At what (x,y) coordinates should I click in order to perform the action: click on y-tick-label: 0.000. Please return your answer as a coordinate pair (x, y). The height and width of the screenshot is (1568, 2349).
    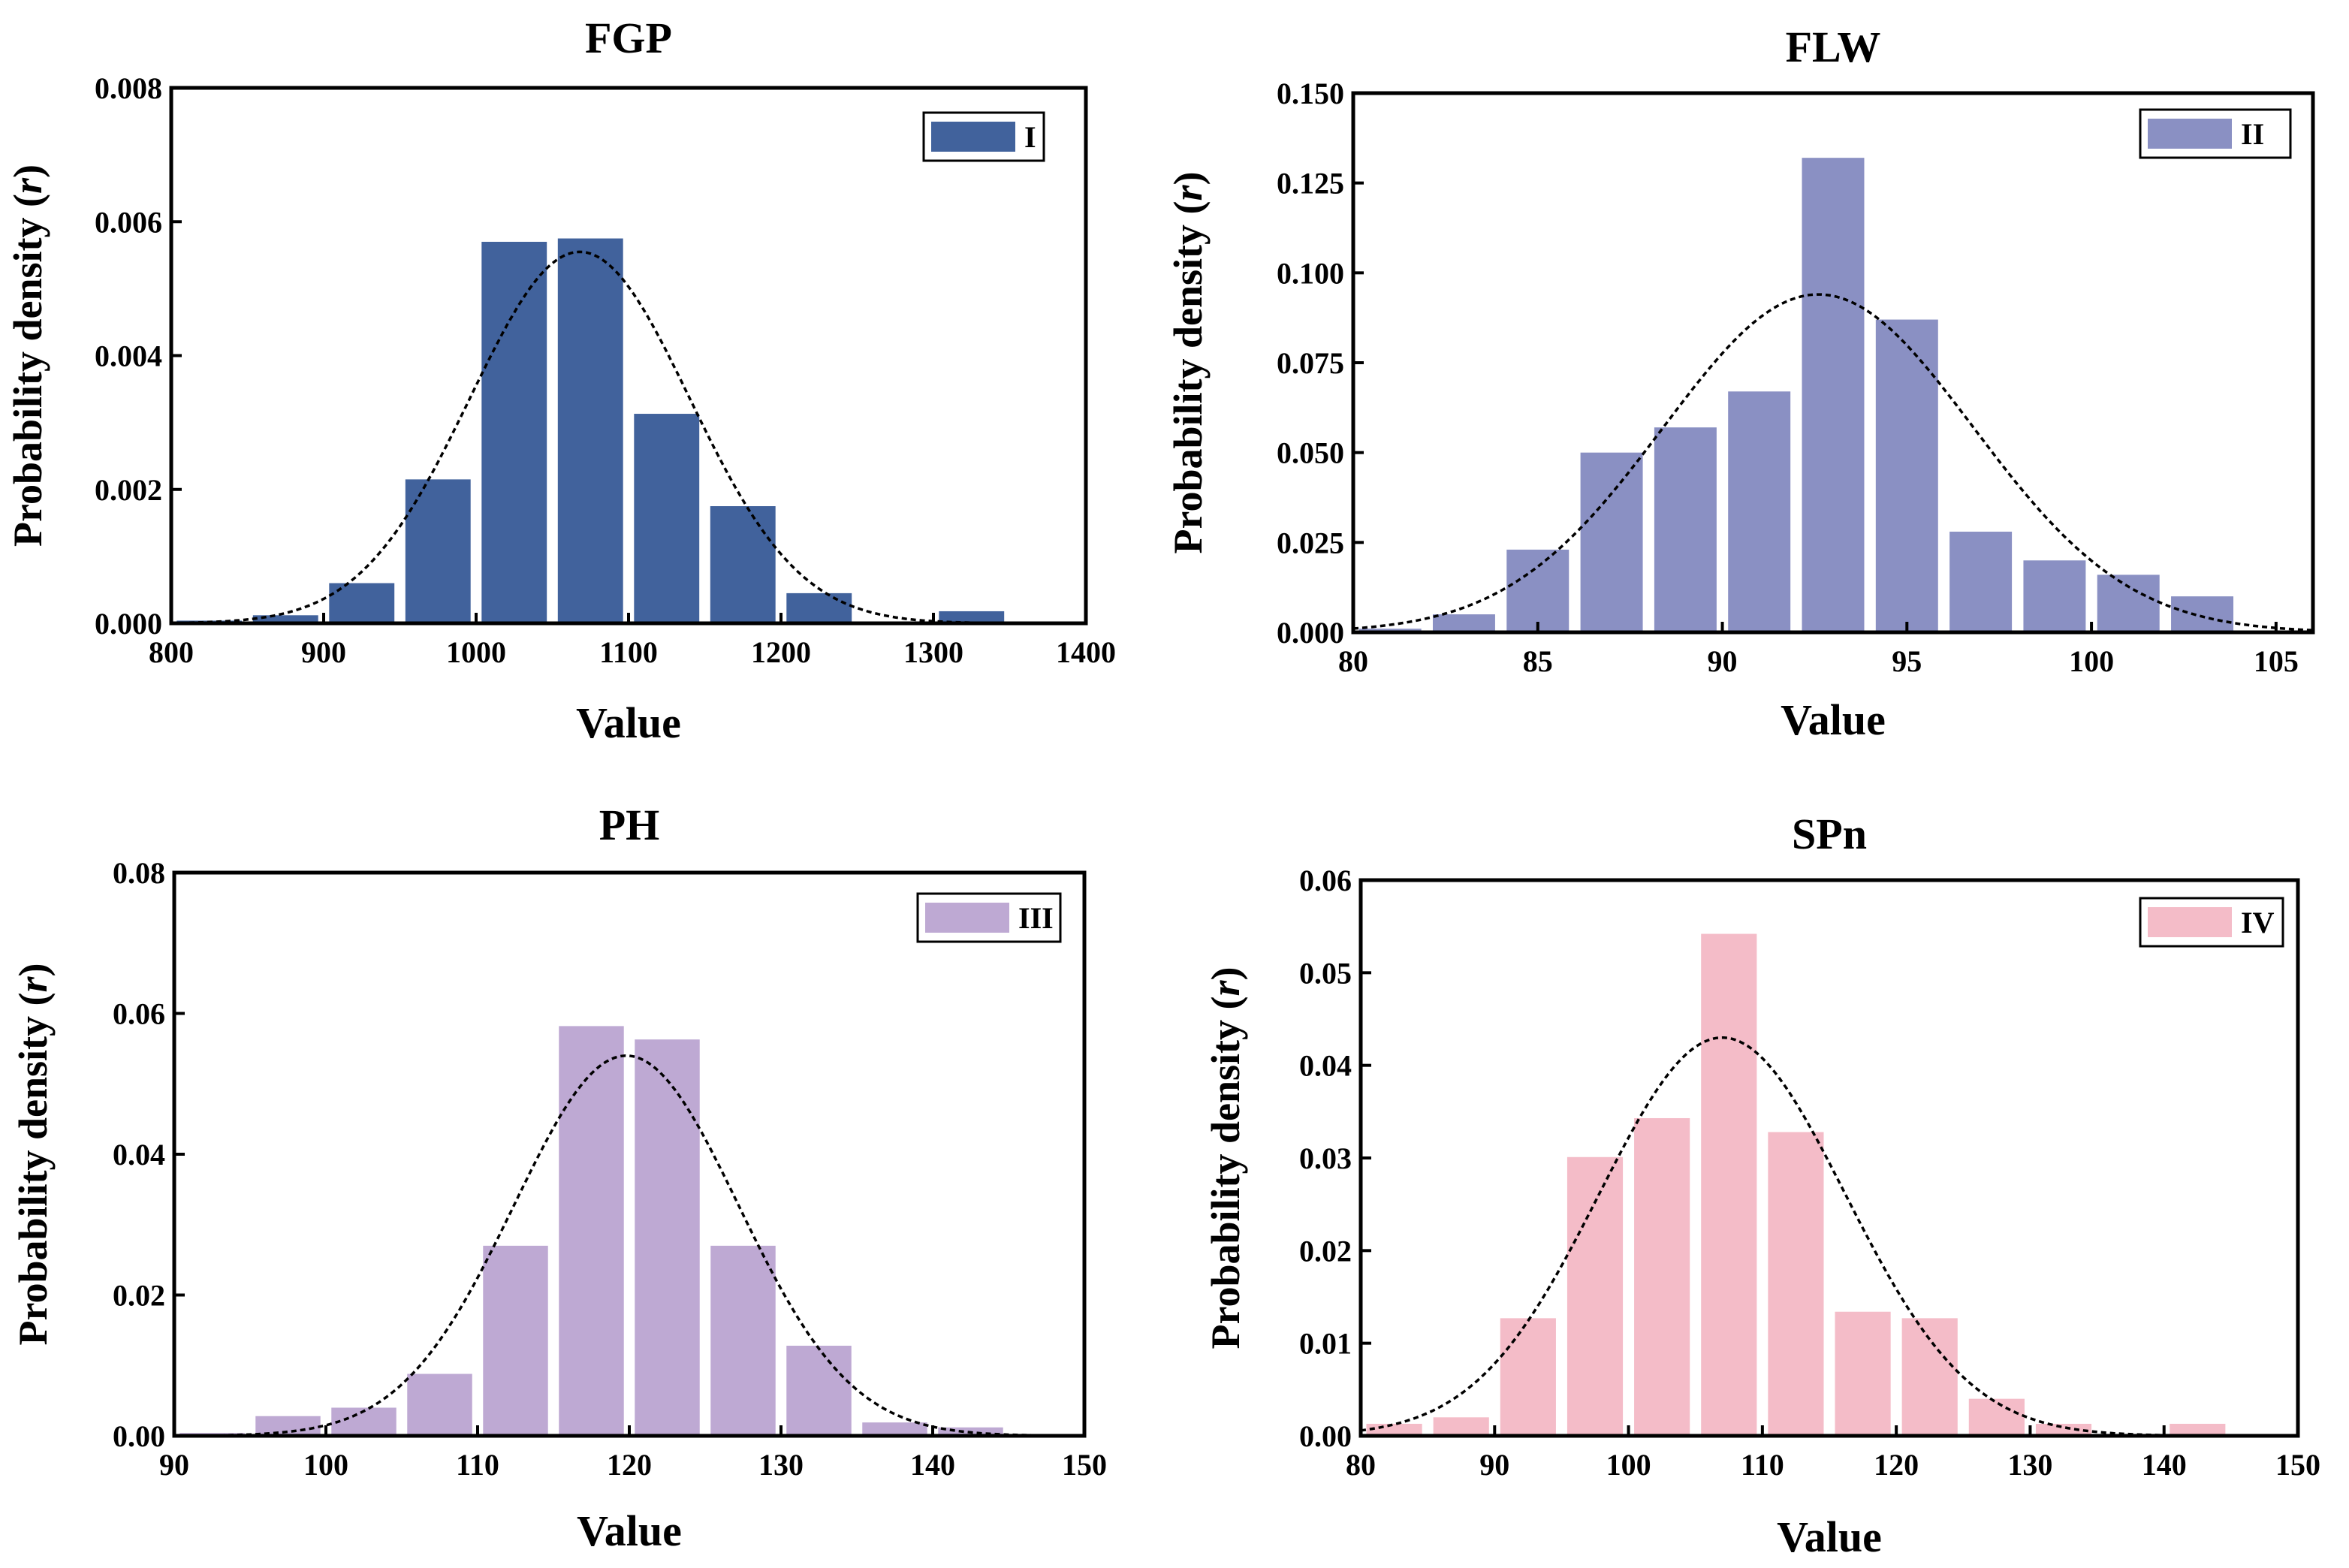
    Looking at the image, I should click on (128, 624).